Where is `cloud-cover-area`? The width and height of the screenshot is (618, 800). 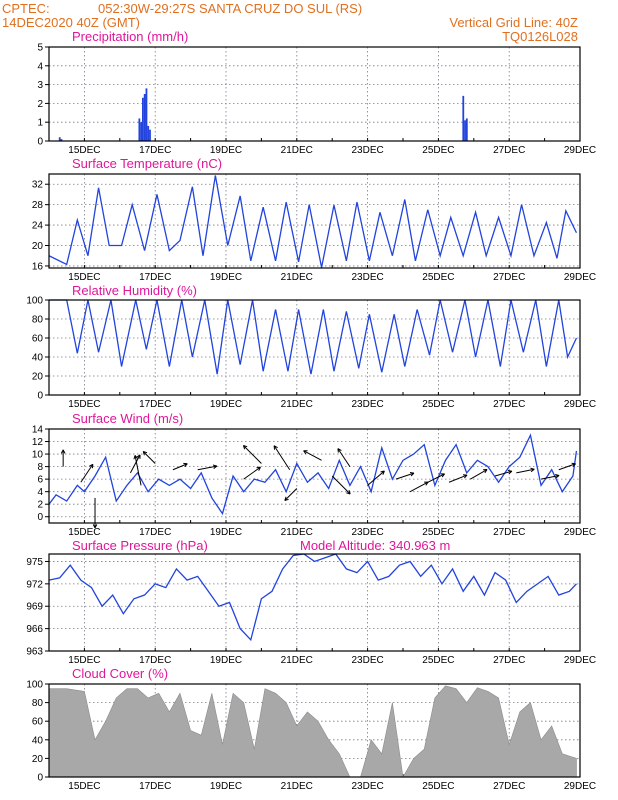
cloud-cover-area is located at coordinates (312, 731).